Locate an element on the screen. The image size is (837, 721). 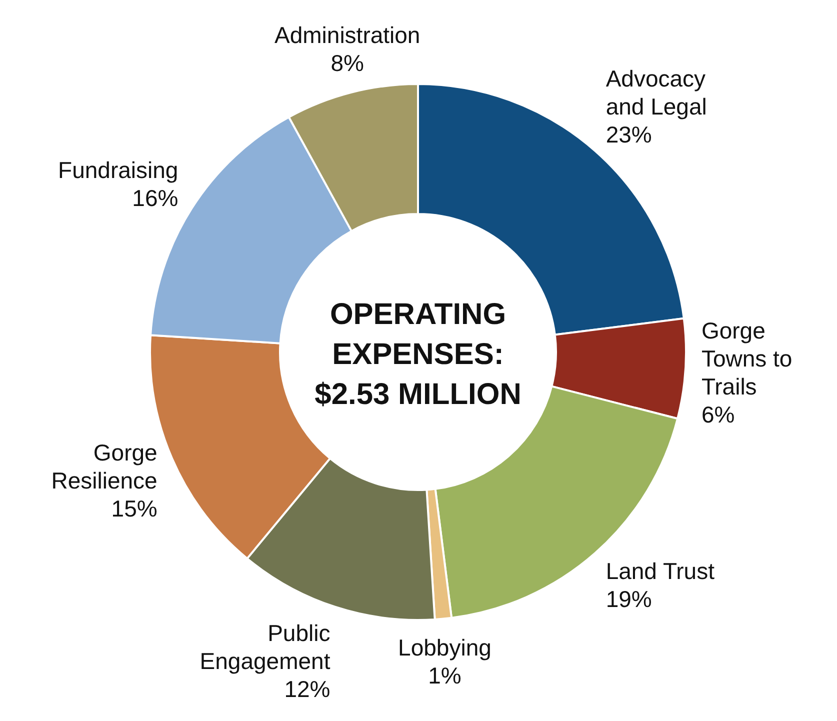
slice-label: Administration is located at coordinates (347, 35).